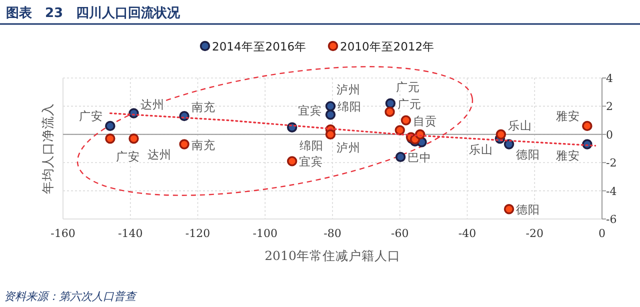 The height and width of the screenshot is (307, 640). I want to click on chart-title: 图表 23 四川人口回流状况, so click(94, 13).